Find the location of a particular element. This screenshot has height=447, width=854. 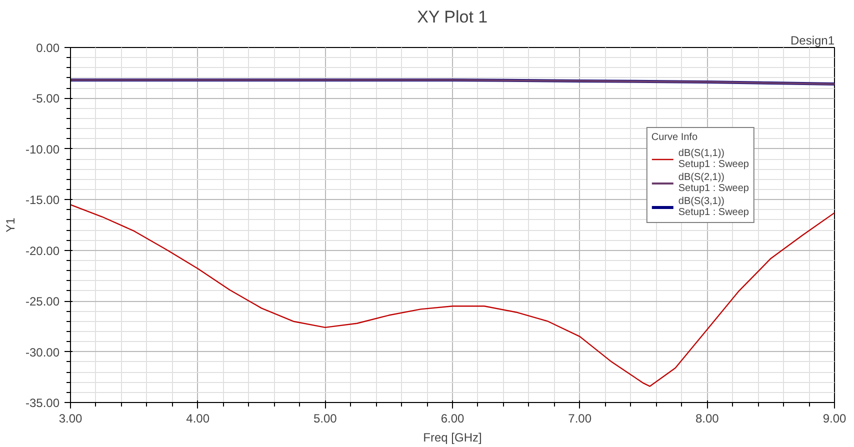

y-tick-label: -25.00 is located at coordinates (42, 301).